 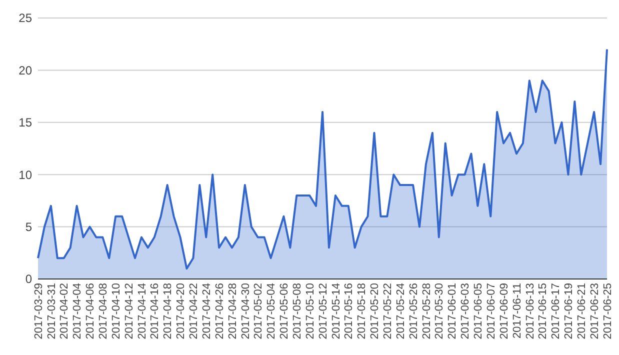 I want to click on y-tick-label: 5, so click(x=28, y=227).